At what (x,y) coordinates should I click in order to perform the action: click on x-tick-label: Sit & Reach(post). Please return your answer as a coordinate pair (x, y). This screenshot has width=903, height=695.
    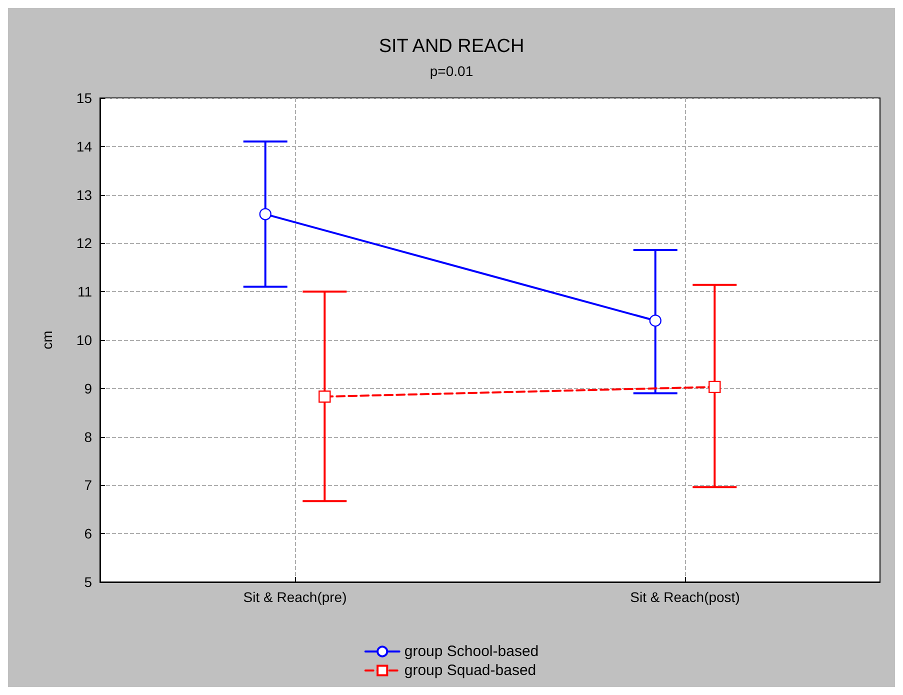
    Looking at the image, I should click on (685, 597).